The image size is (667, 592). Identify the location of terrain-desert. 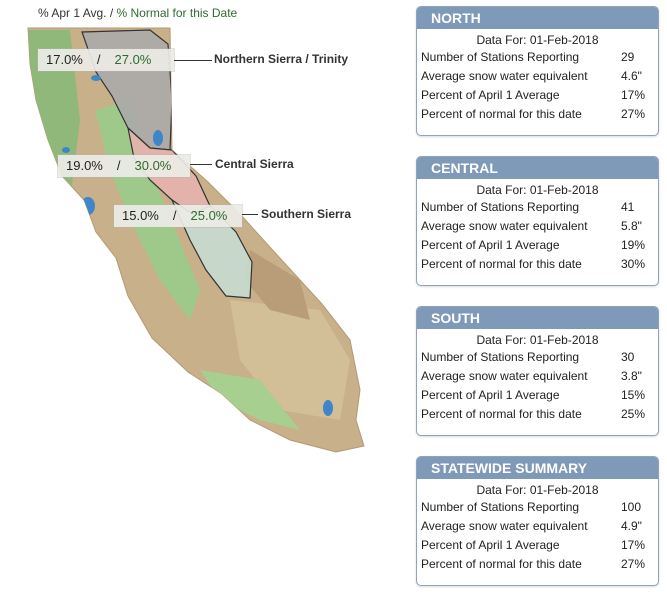
(290, 360).